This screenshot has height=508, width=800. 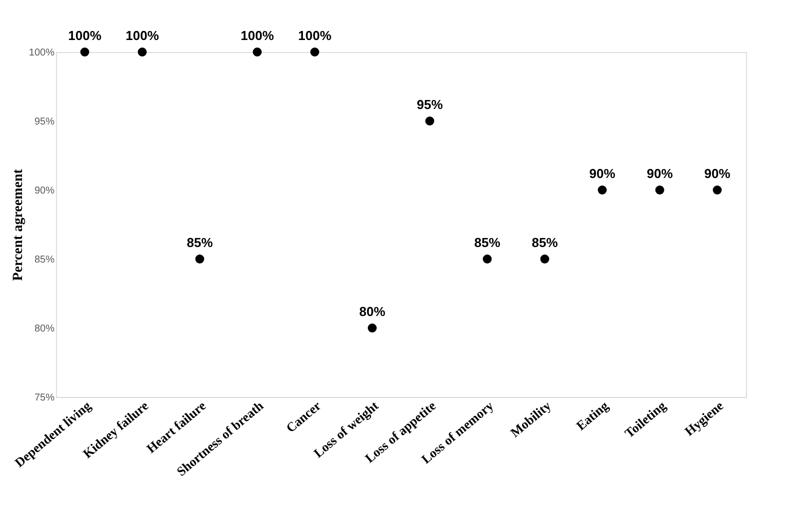 I want to click on data-label: 80%, so click(x=372, y=311).